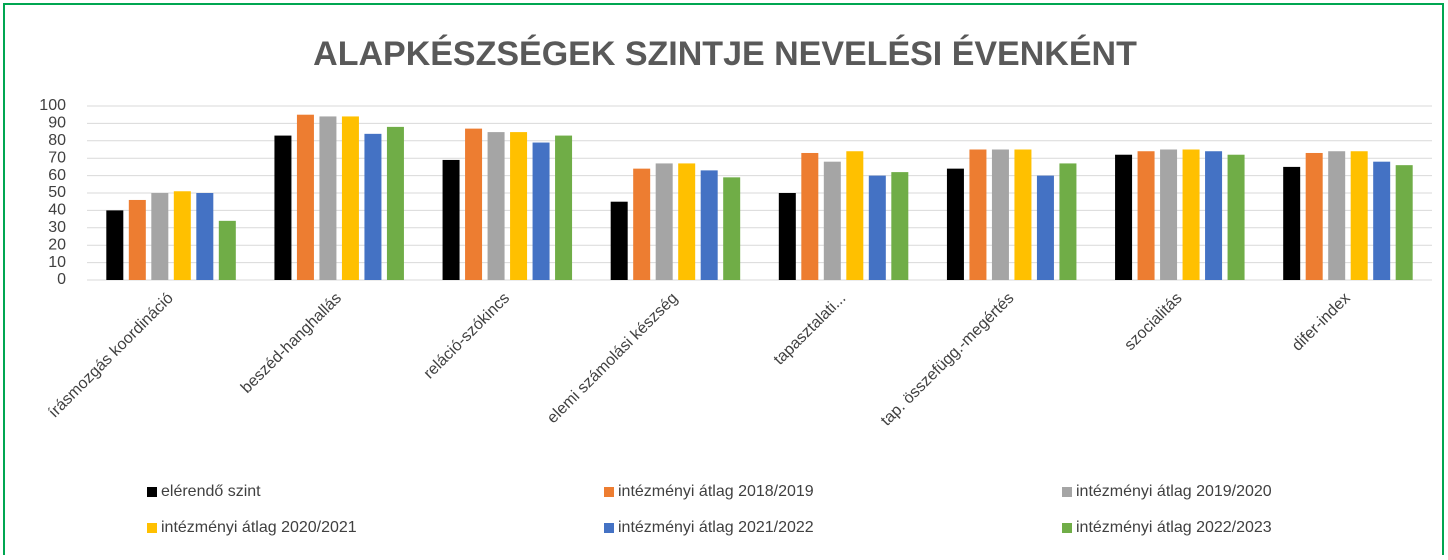 The image size is (1448, 560). Describe the element at coordinates (57, 175) in the screenshot. I see `y-tick-label: 60` at that location.